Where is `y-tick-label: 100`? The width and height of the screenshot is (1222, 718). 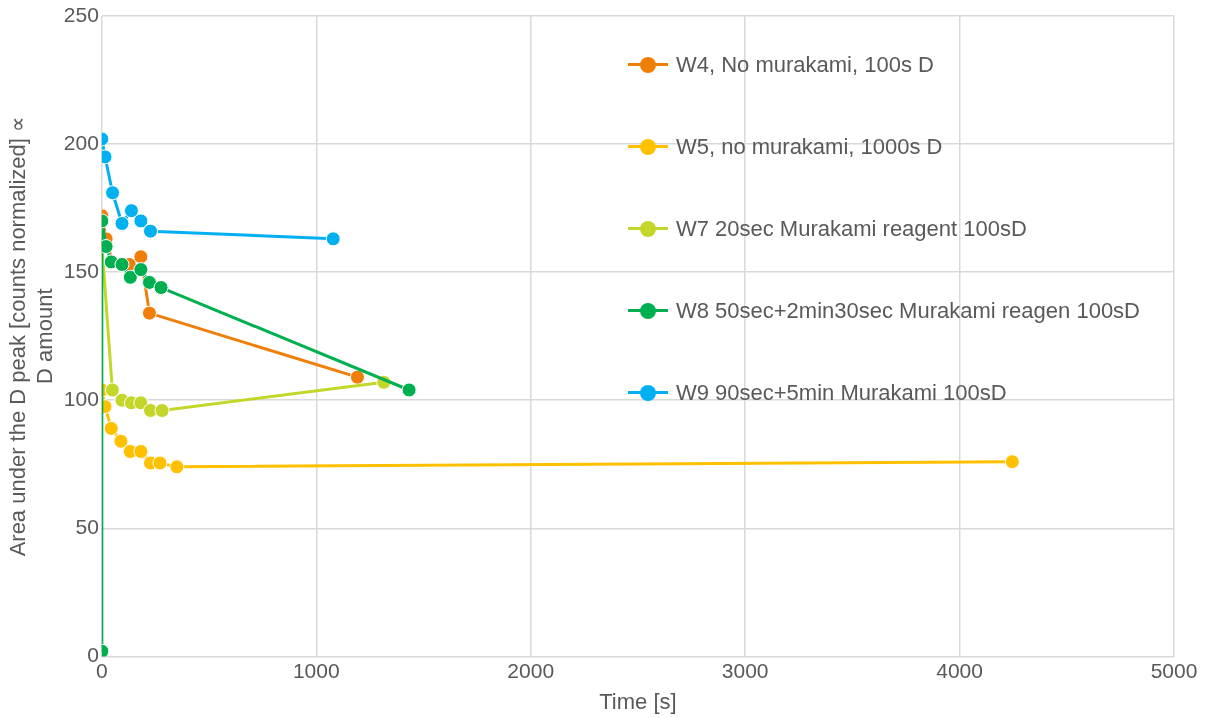
y-tick-label: 100 is located at coordinates (81, 399).